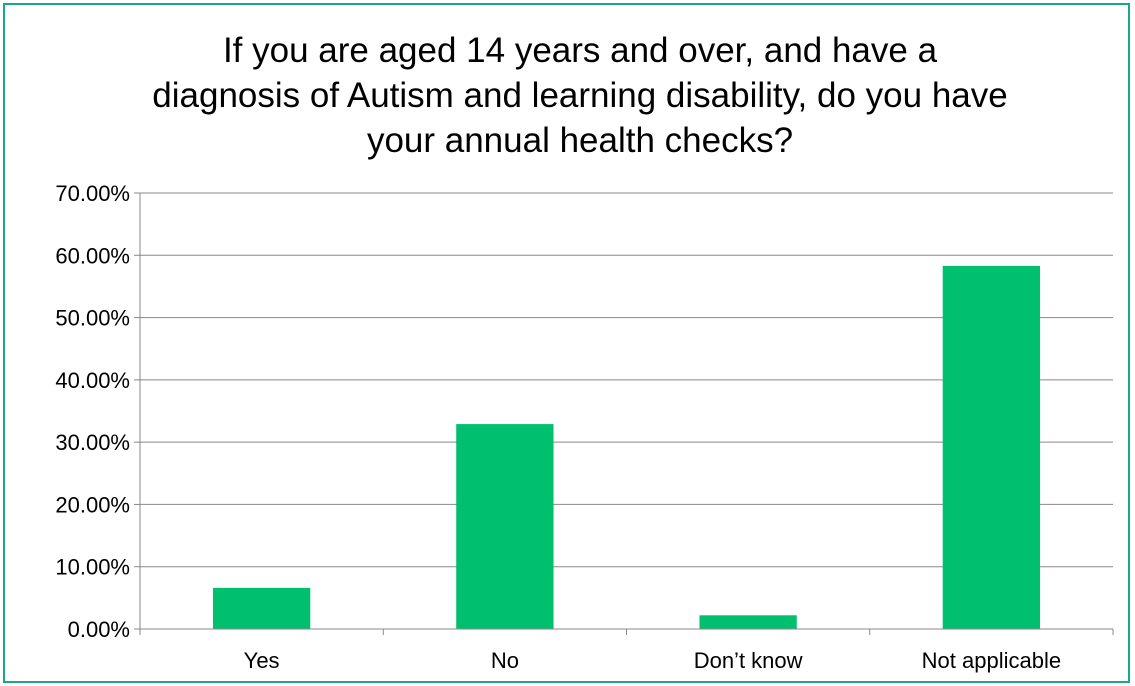  What do you see at coordinates (652, 660) in the screenshot?
I see `x-axis-tick-labels: Yes No Don’t know Not applicable` at bounding box center [652, 660].